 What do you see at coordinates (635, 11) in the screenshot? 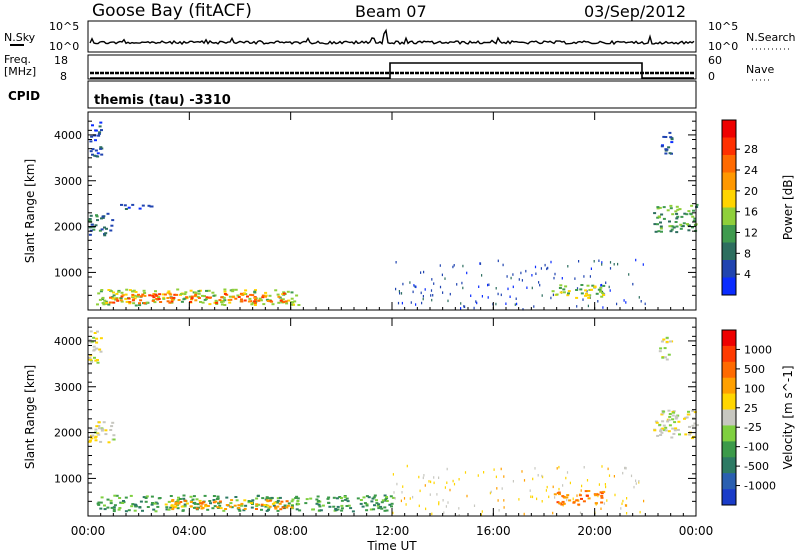
I see `date-title: 03/Sep/2012` at bounding box center [635, 11].